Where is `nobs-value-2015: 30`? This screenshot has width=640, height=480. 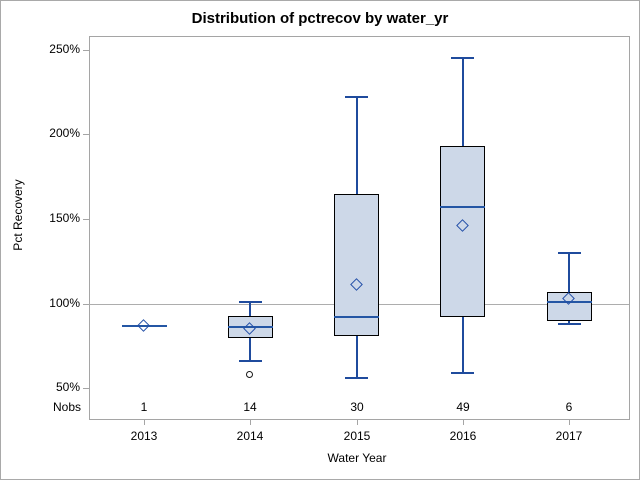
nobs-value-2015: 30 is located at coordinates (357, 407).